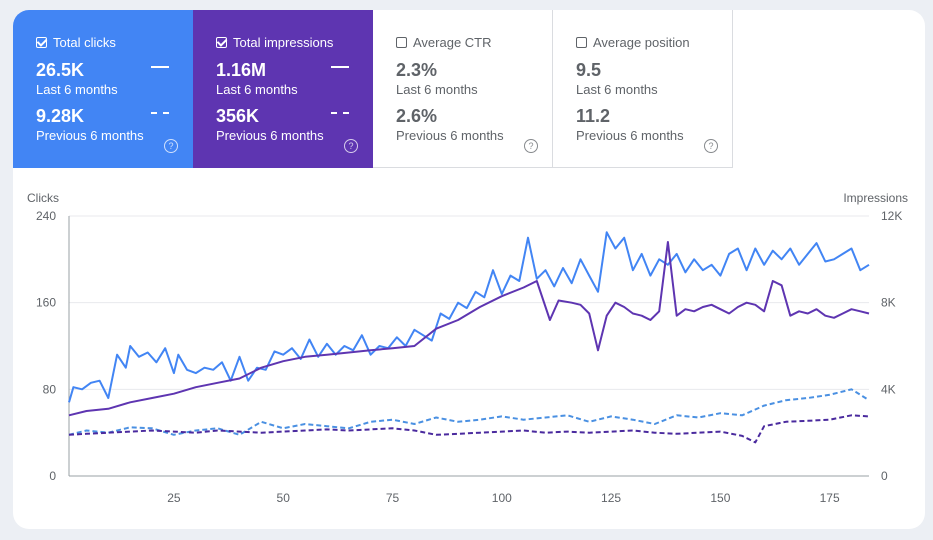  What do you see at coordinates (43, 198) in the screenshot?
I see `y-axis-title: Clicks` at bounding box center [43, 198].